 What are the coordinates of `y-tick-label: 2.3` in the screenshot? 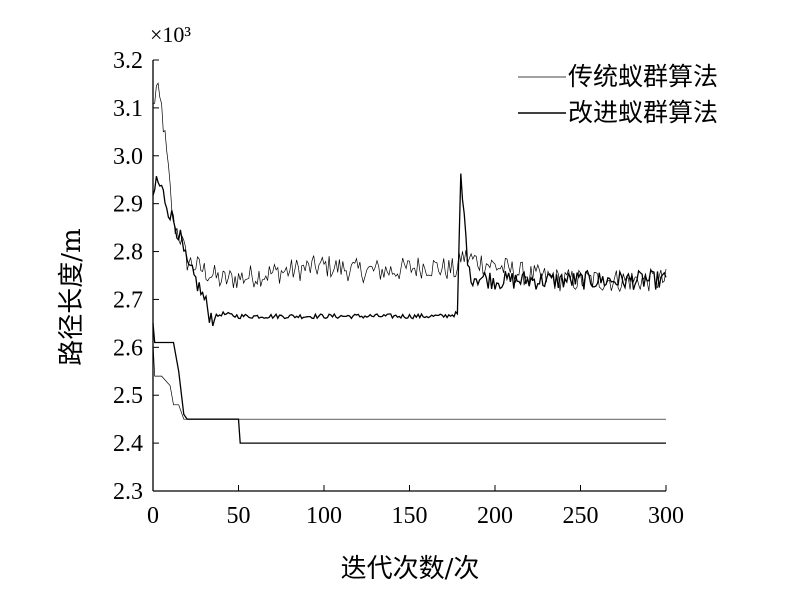 It's located at (128, 492).